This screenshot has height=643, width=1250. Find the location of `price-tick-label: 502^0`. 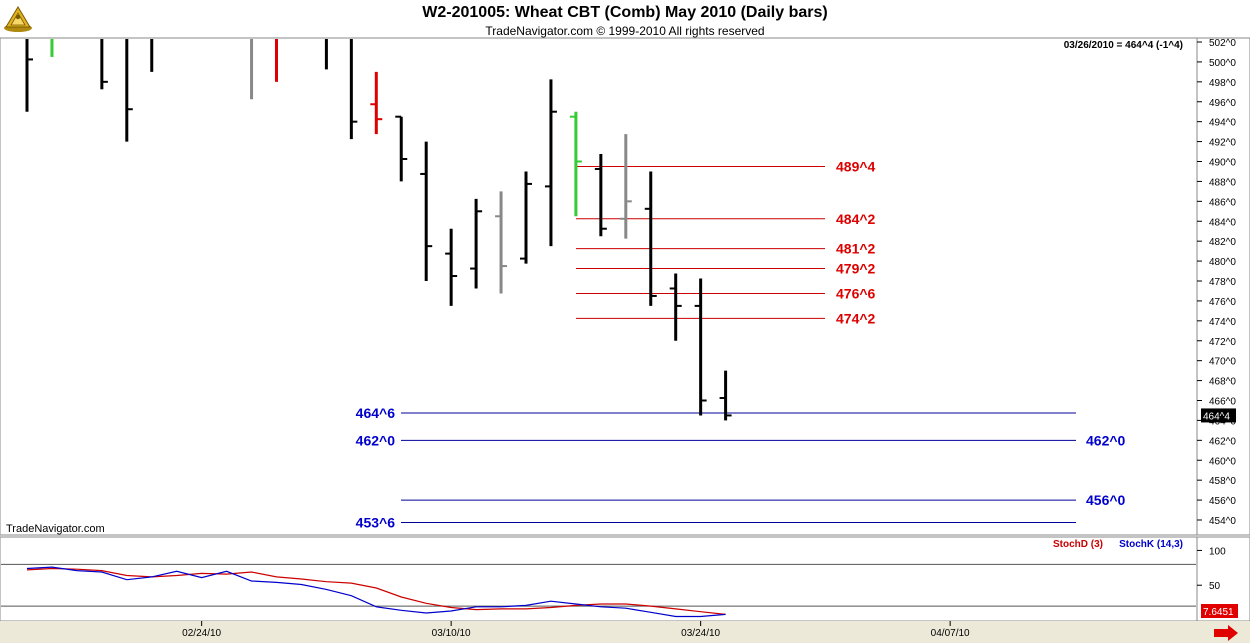

price-tick-label: 502^0 is located at coordinates (1222, 43).